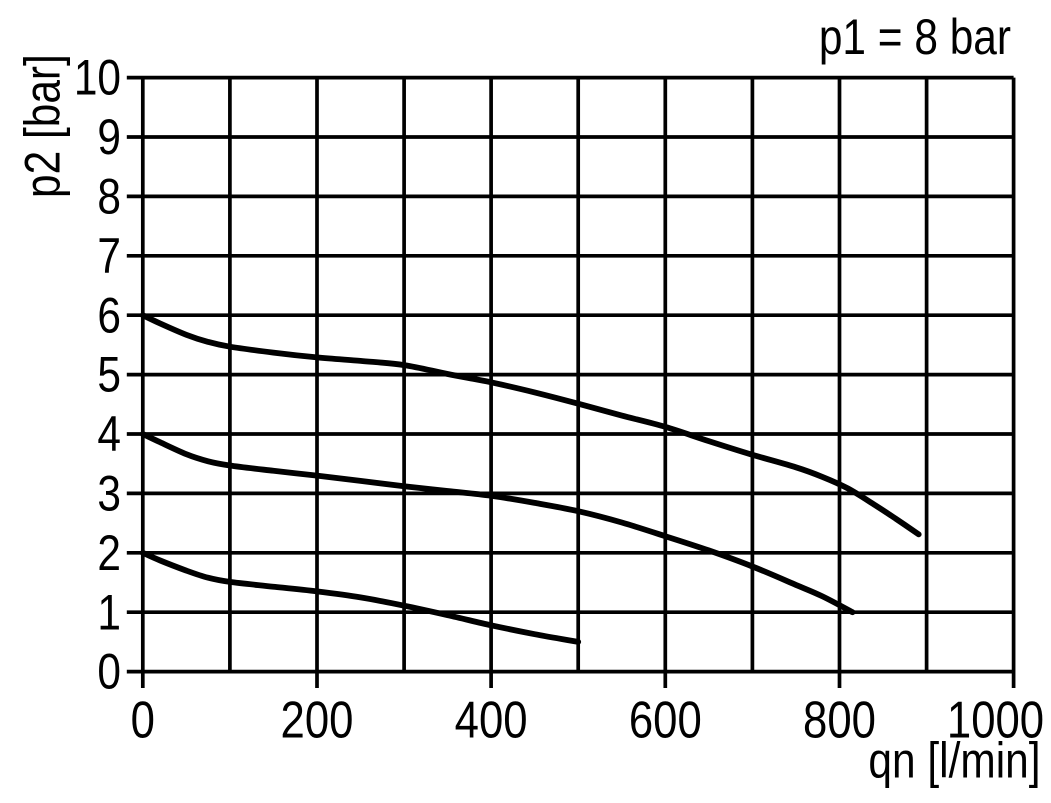 This screenshot has width=1051, height=803. What do you see at coordinates (317, 720) in the screenshot?
I see `svg-text: 200` at bounding box center [317, 720].